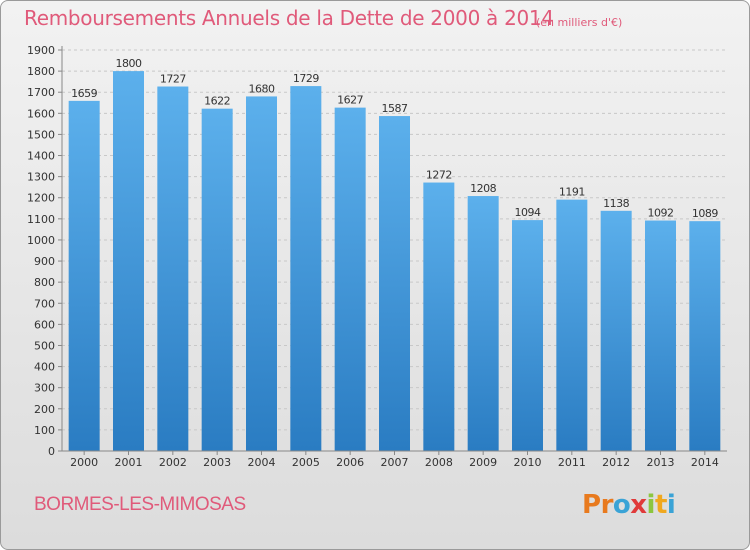 Image resolution: width=750 pixels, height=550 pixels. What do you see at coordinates (483, 188) in the screenshot?
I see `data-label: 1208` at bounding box center [483, 188].